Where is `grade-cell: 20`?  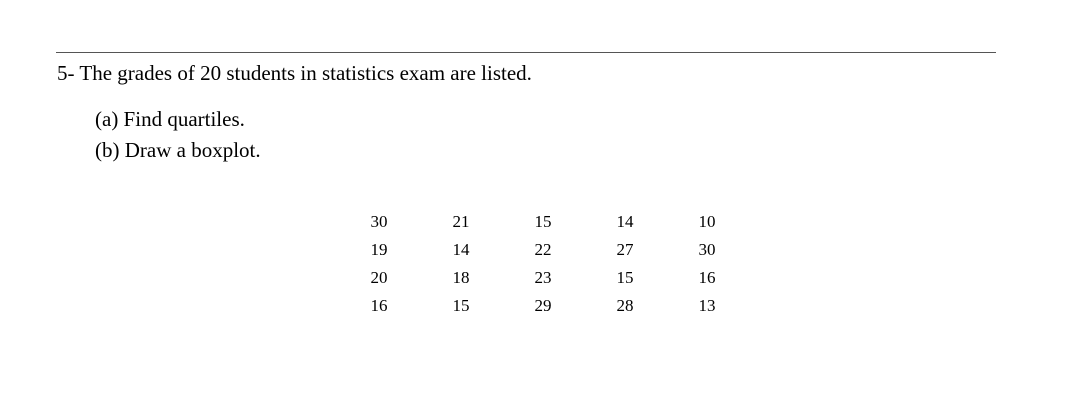 grade-cell: 20 is located at coordinates (379, 277).